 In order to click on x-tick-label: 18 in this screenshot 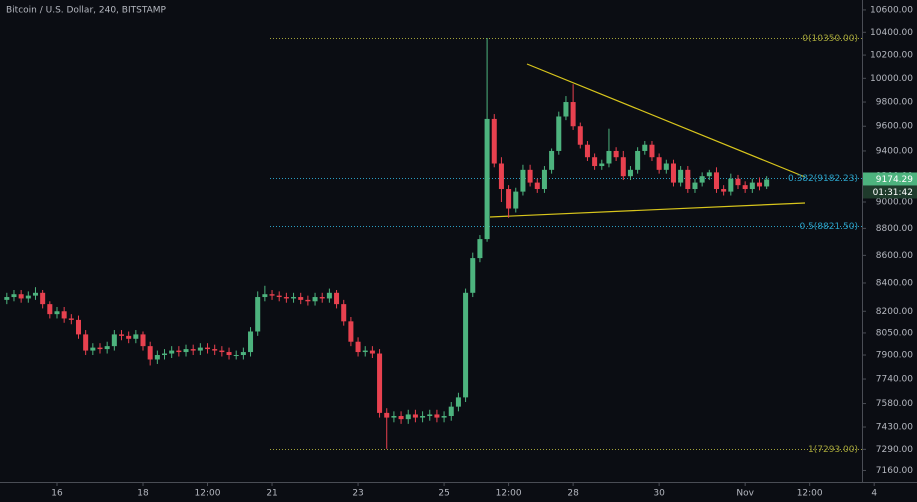, I will do `click(143, 494)`.